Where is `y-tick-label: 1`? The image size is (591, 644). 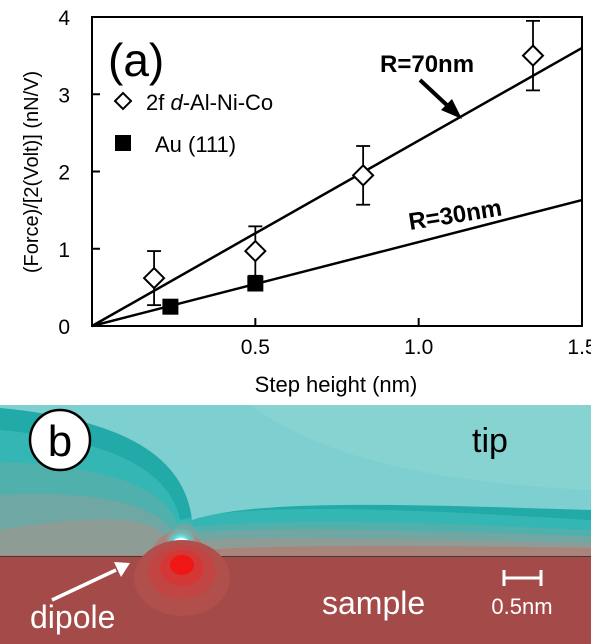 y-tick-label: 1 is located at coordinates (64, 250).